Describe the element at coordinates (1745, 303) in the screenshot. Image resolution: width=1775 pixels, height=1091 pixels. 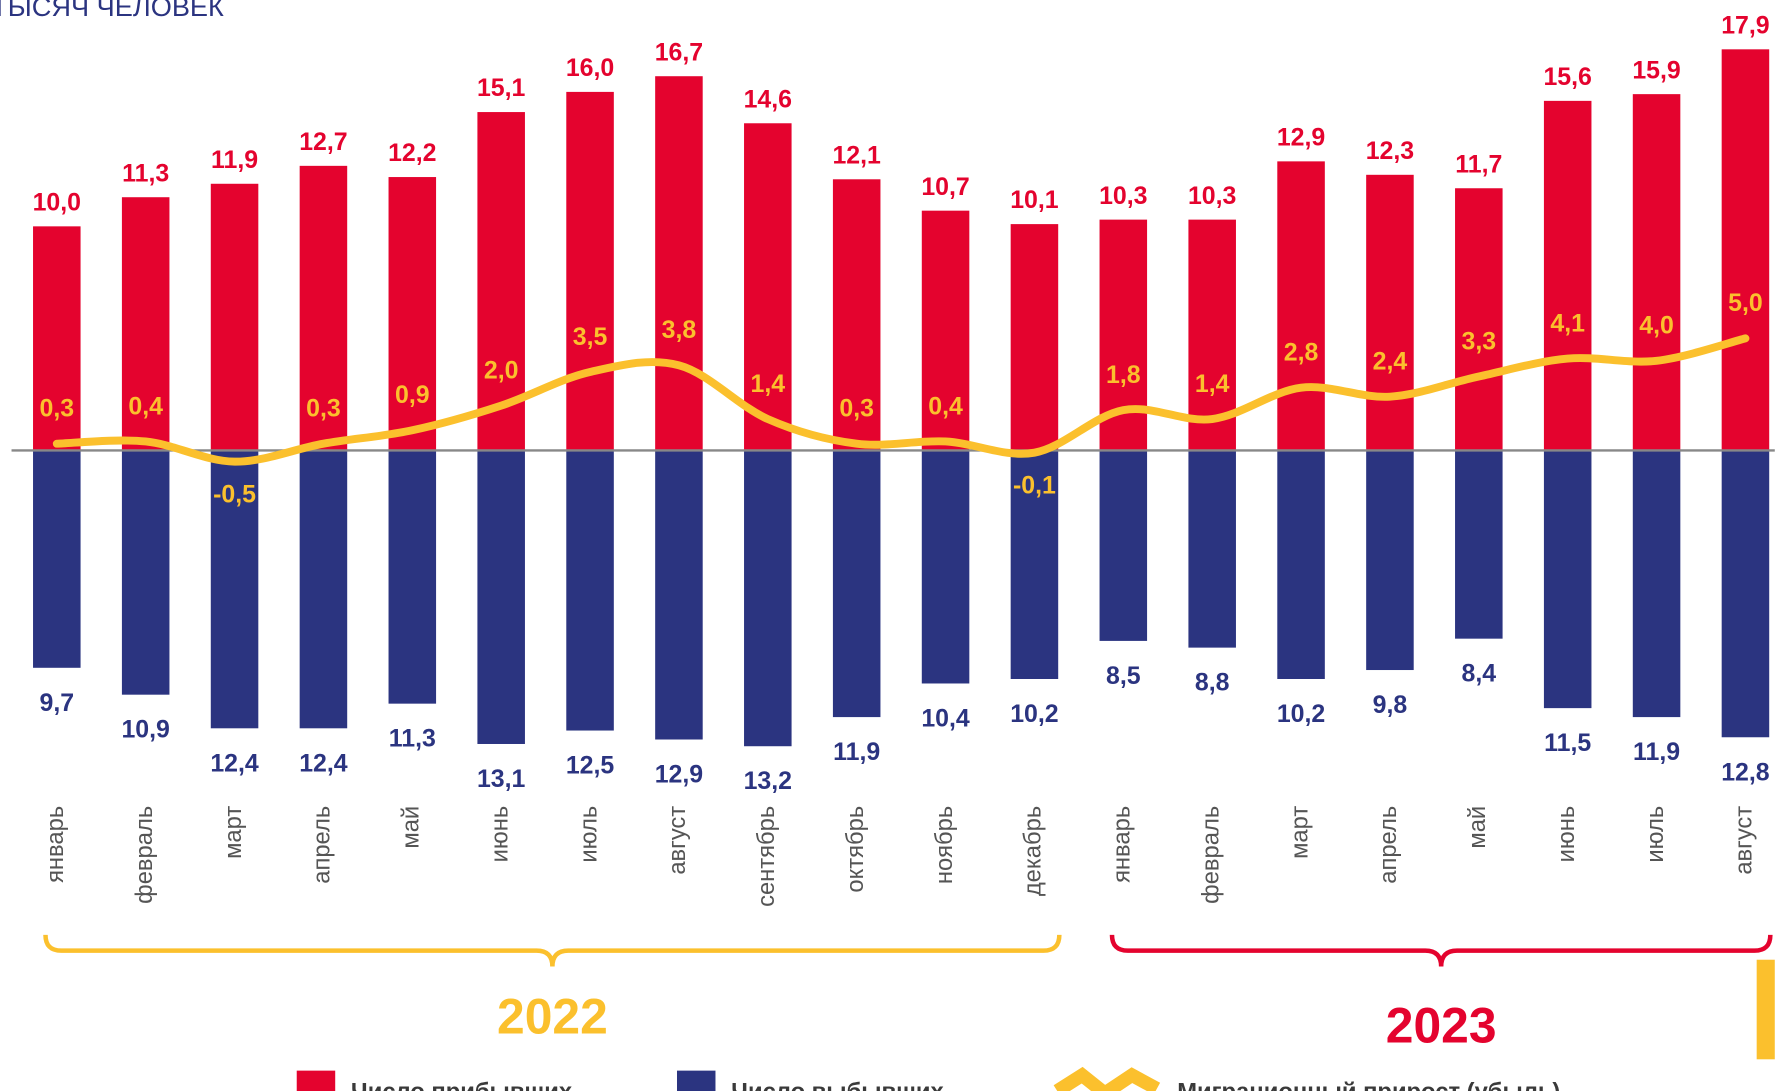
I see `data-label: 5,0` at that location.